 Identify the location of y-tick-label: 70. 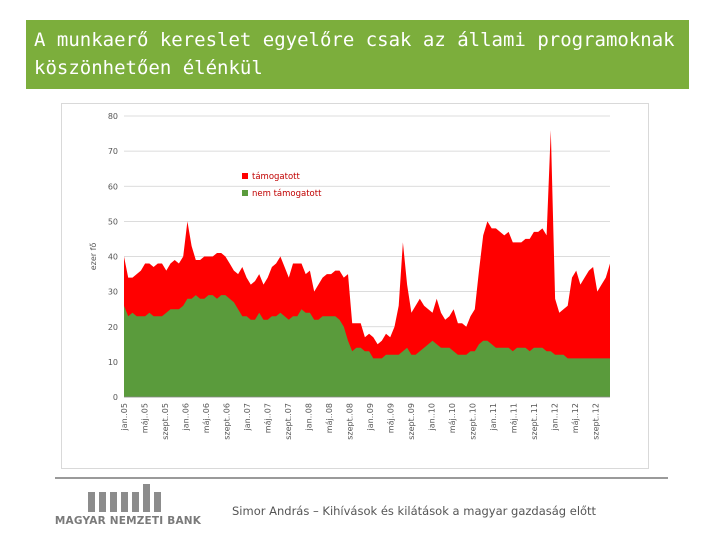
(113, 151).